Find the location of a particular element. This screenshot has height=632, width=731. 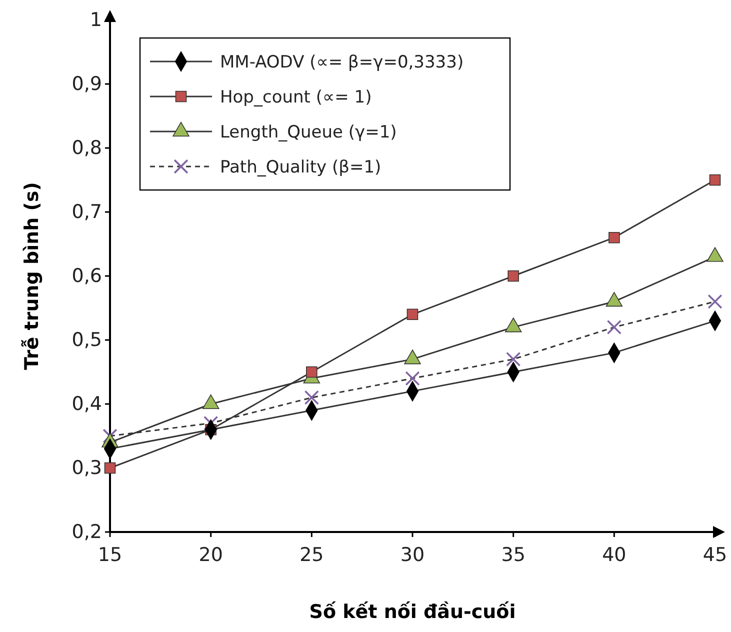

y-tick-label: 0,4 is located at coordinates (87, 404).